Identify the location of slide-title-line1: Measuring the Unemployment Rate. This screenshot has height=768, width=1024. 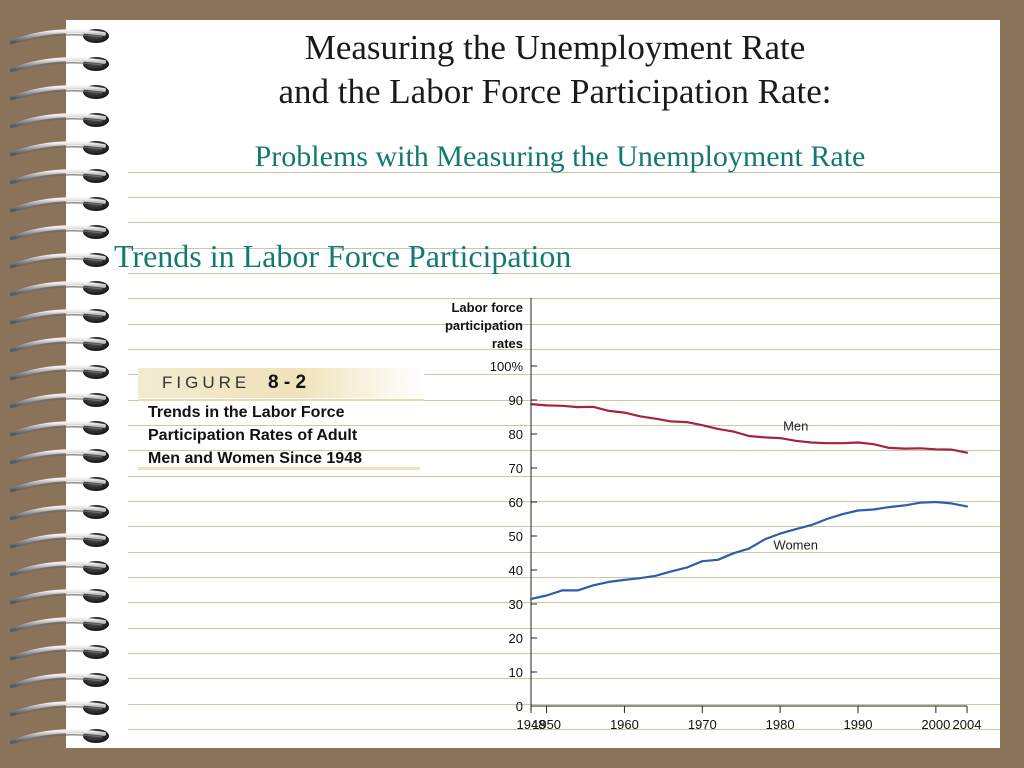
(555, 47).